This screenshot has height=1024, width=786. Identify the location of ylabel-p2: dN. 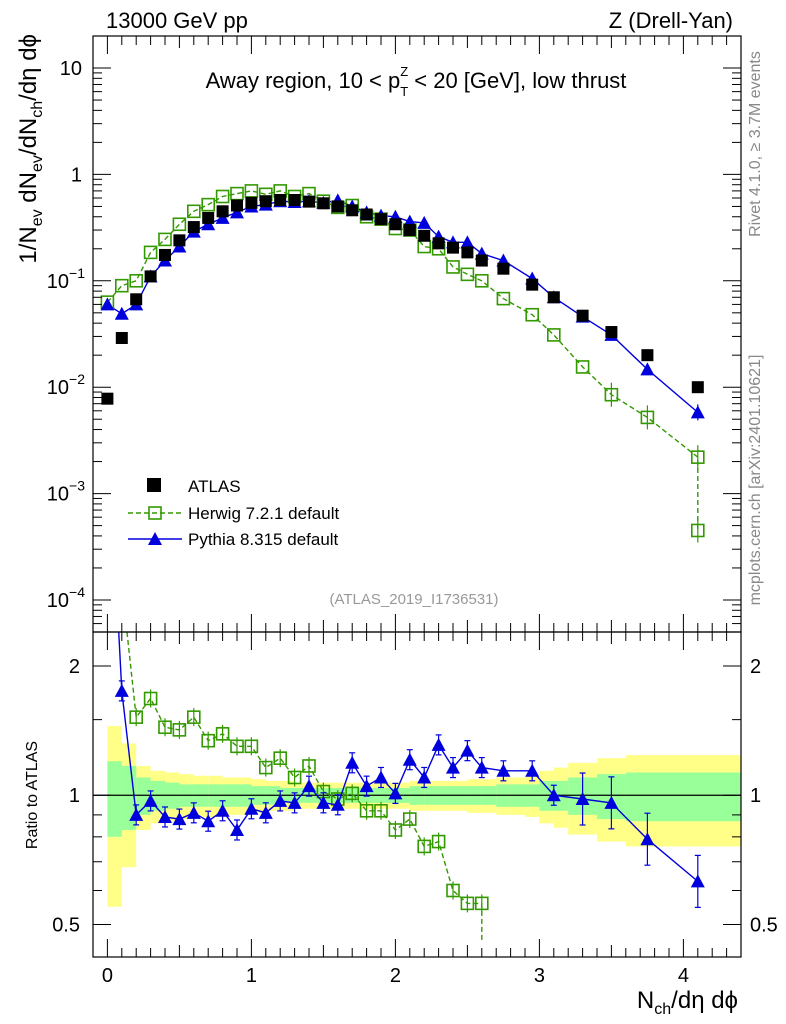
(28, 190).